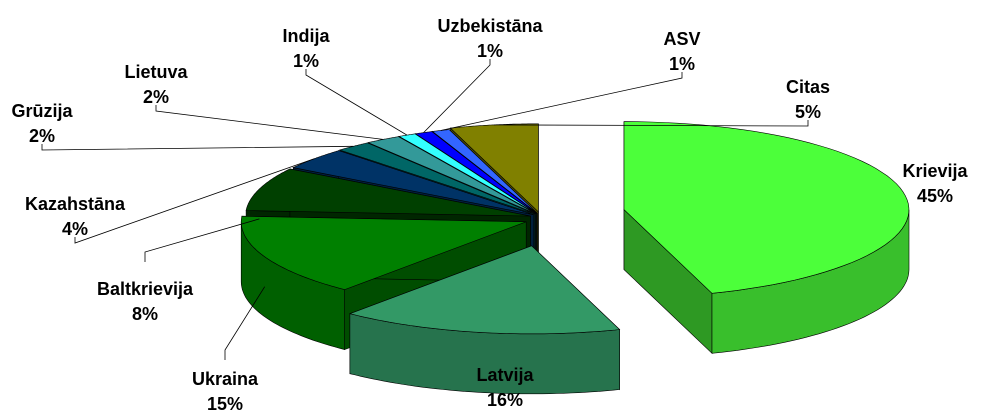 This screenshot has height=412, width=987. What do you see at coordinates (225, 379) in the screenshot?
I see `slice-label: Ukraina` at bounding box center [225, 379].